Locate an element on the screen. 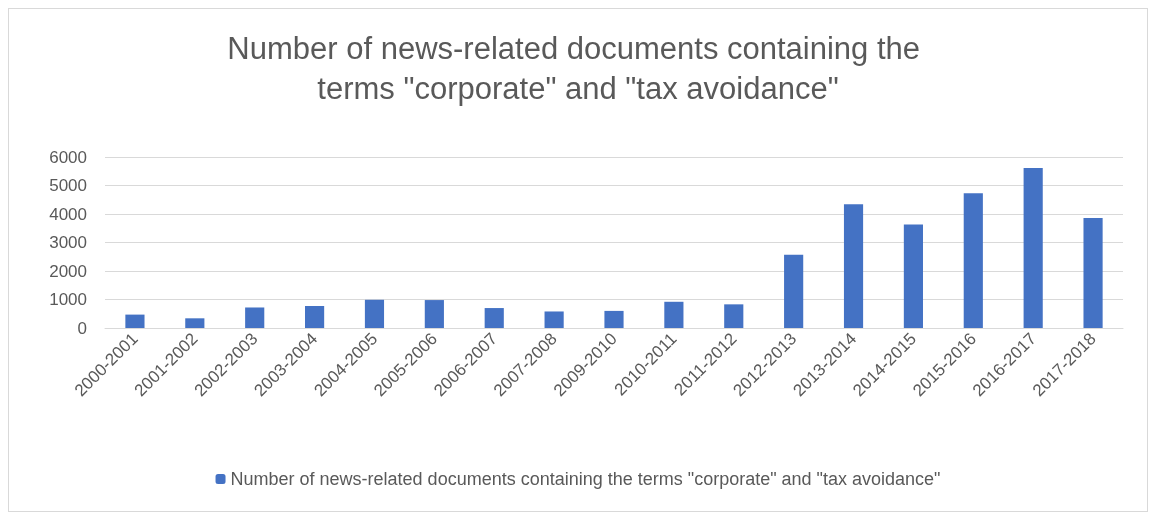  y-tick-label: 1000 is located at coordinates (68, 299).